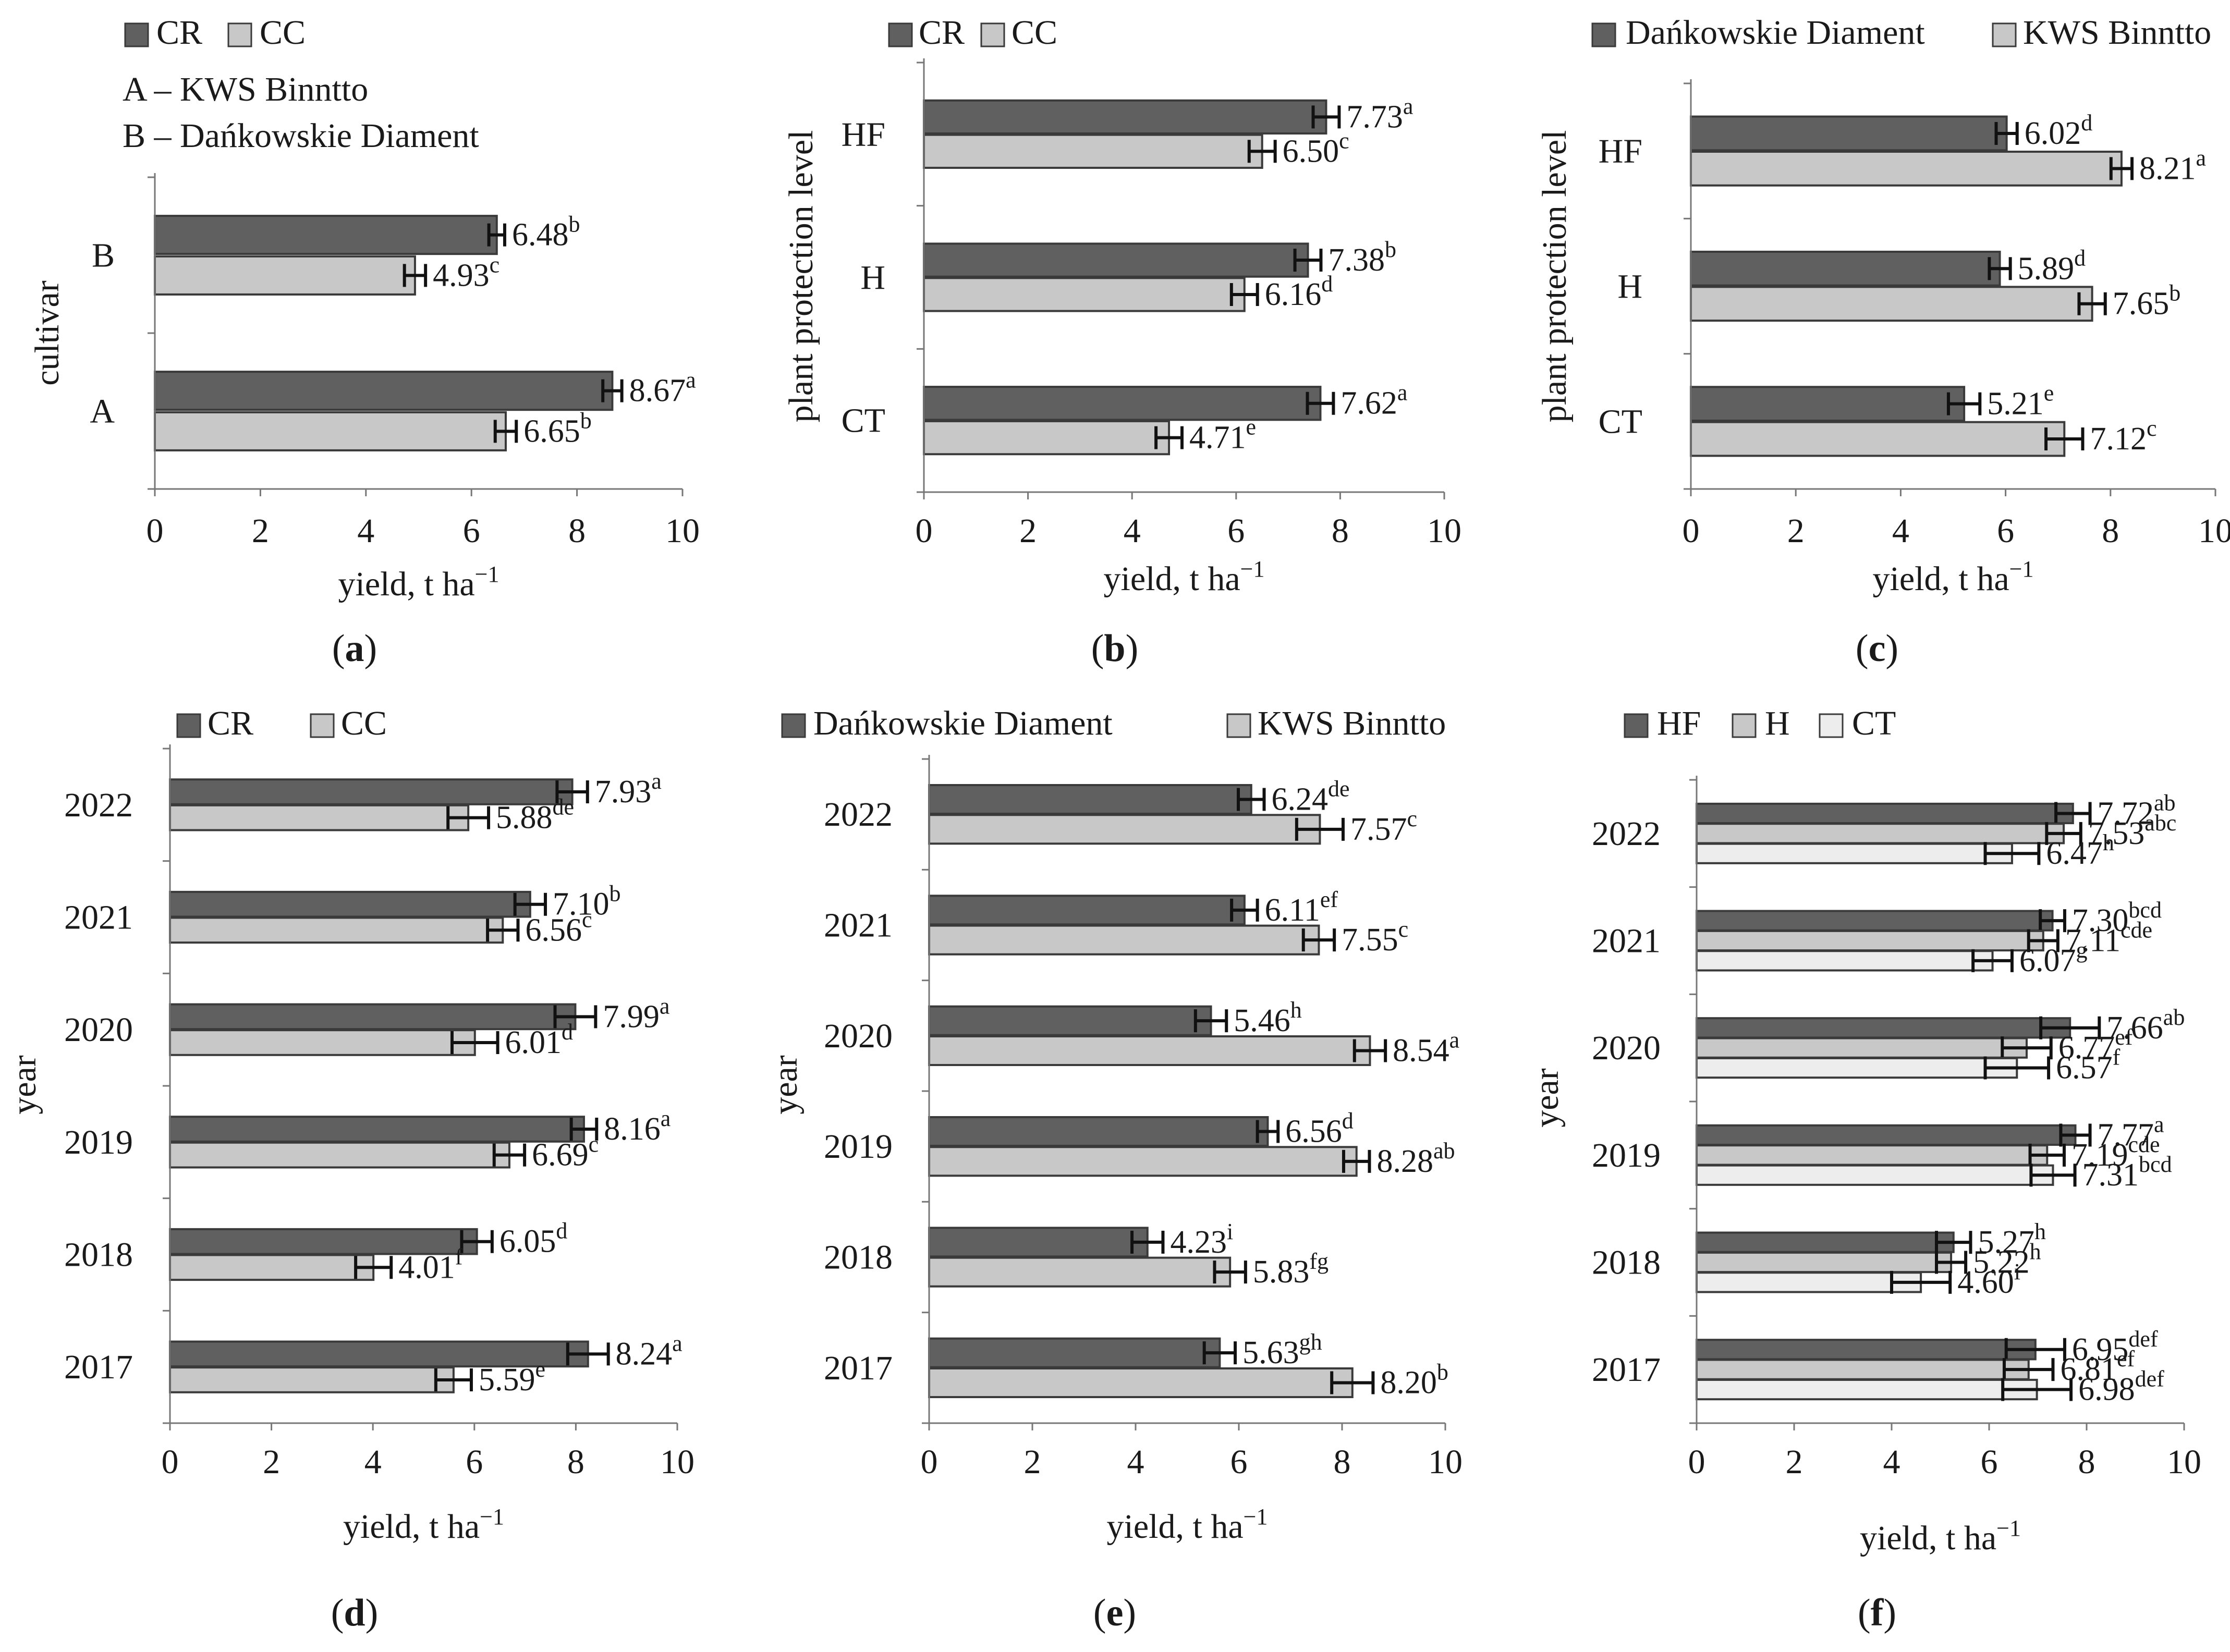  What do you see at coordinates (527, 1241) in the screenshot?
I see `data-label-value: 6.05` at bounding box center [527, 1241].